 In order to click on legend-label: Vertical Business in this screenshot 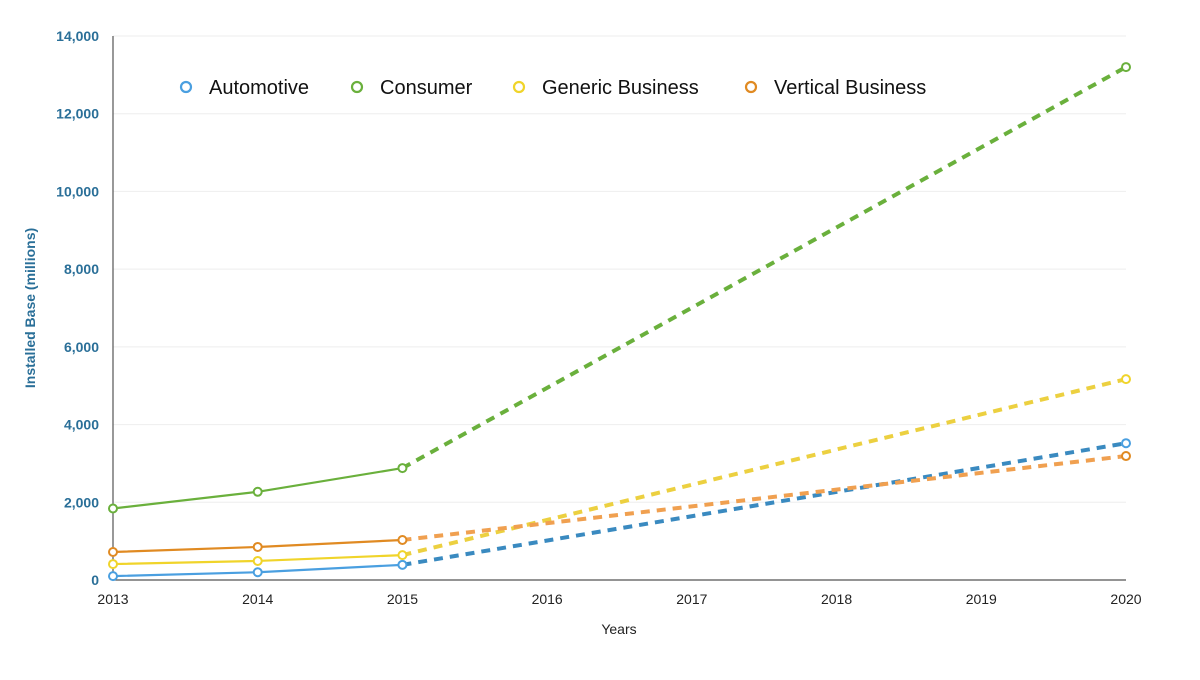, I will do `click(850, 88)`.